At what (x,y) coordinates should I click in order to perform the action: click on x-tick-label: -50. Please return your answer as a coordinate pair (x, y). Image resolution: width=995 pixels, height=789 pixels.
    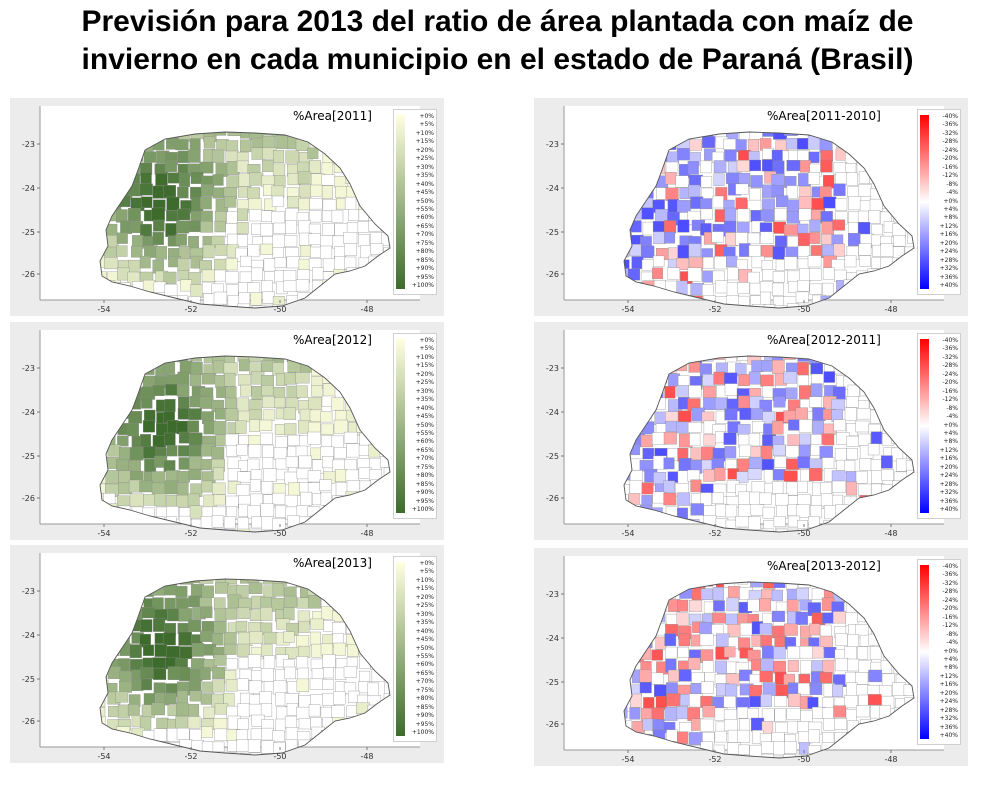
    Looking at the image, I should click on (279, 309).